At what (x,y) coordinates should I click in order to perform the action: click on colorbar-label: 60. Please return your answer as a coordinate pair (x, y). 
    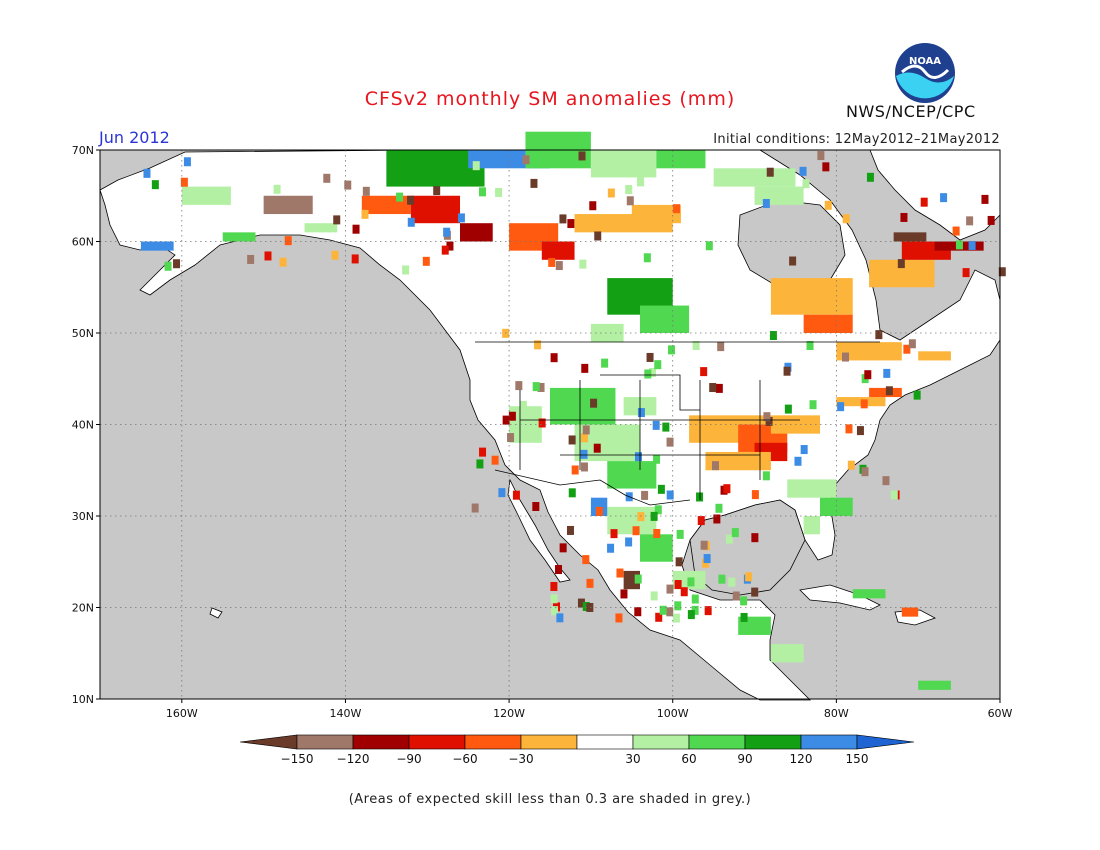
    Looking at the image, I should click on (688, 759).